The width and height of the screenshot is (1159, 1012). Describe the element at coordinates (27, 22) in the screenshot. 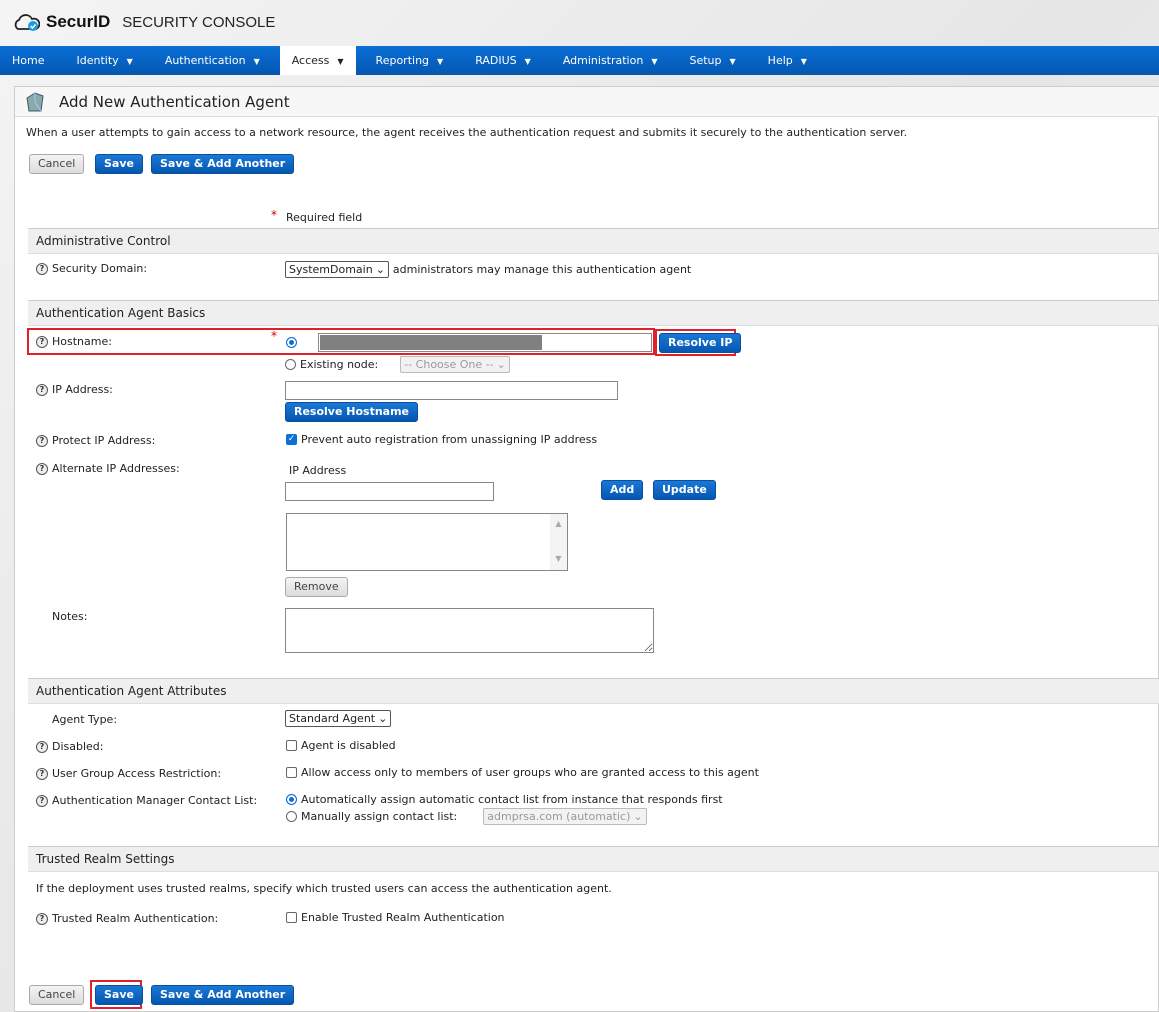

I see `cloud-check-icon` at that location.